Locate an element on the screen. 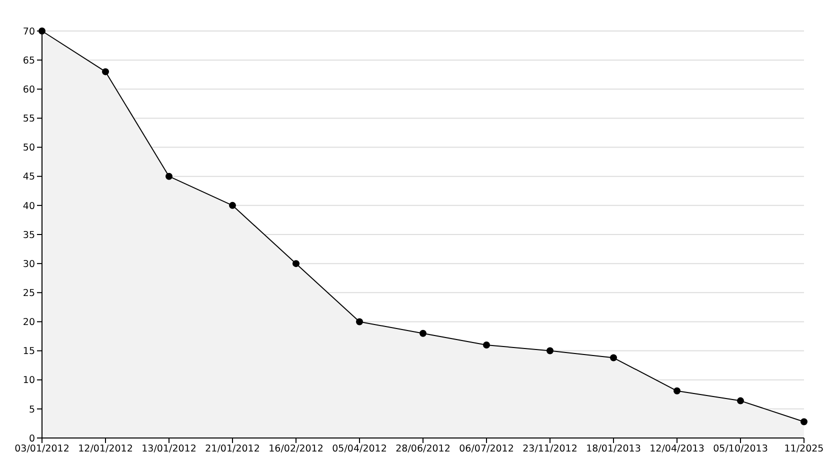 The height and width of the screenshot is (468, 834). y-tick-label: 25 is located at coordinates (28, 294).